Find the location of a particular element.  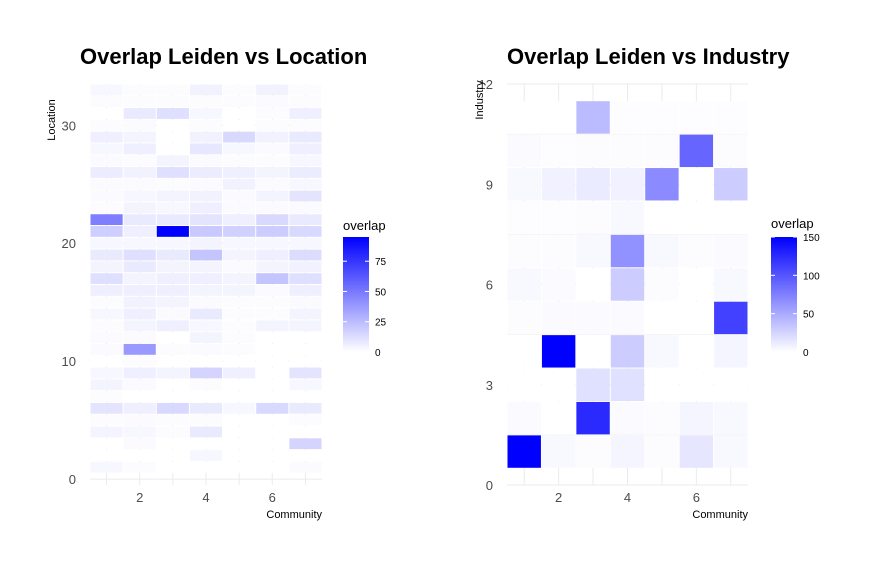

location-legend-tick-label: 25 is located at coordinates (381, 323).